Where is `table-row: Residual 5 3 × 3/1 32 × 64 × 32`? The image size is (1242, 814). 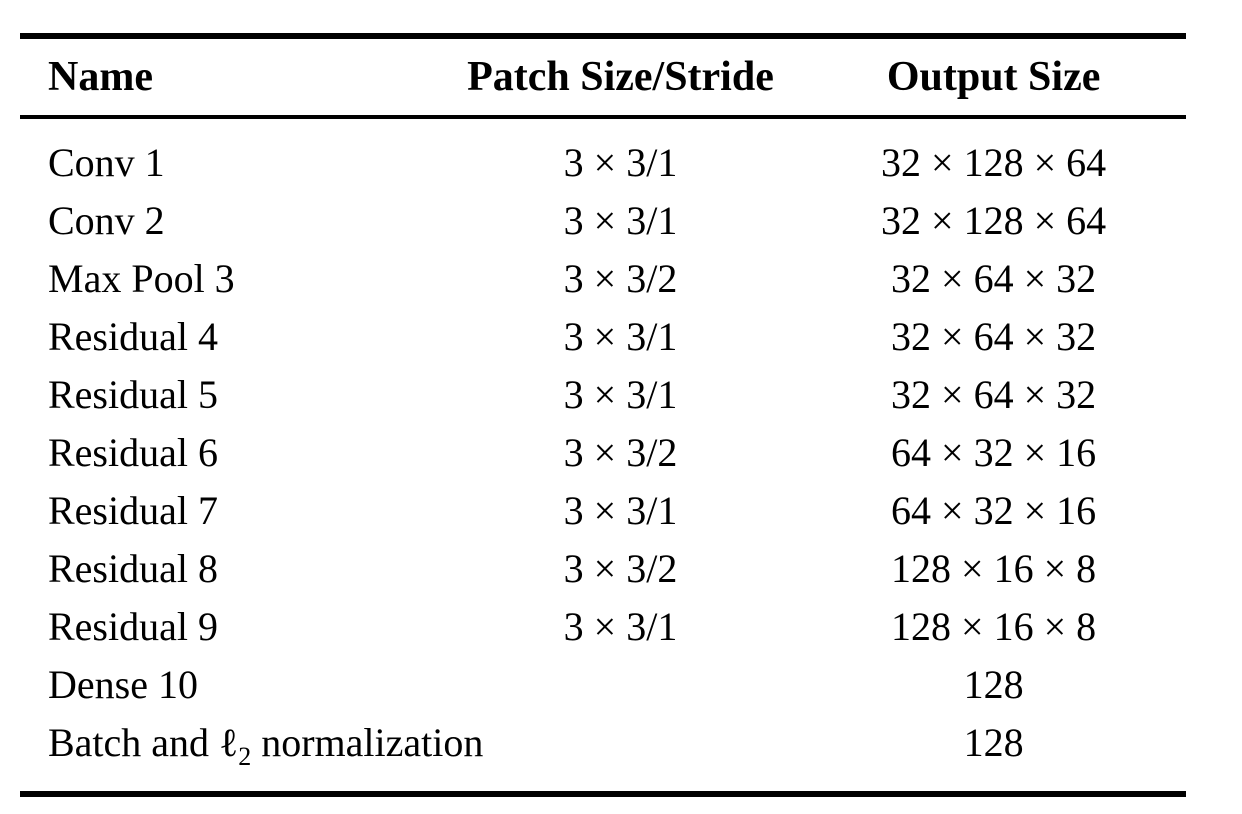
table-row: Residual 5 3 × 3/1 32 × 64 × 32 is located at coordinates (603, 394).